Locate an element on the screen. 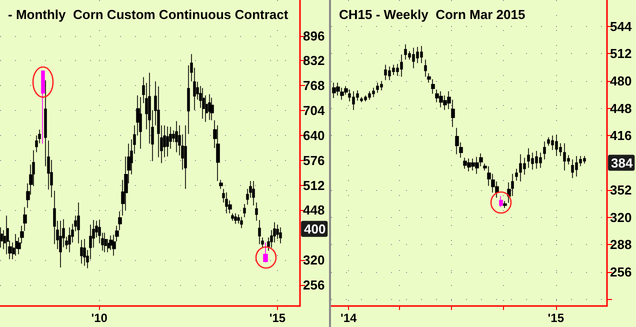  y-tick-label: 480 is located at coordinates (621, 80).